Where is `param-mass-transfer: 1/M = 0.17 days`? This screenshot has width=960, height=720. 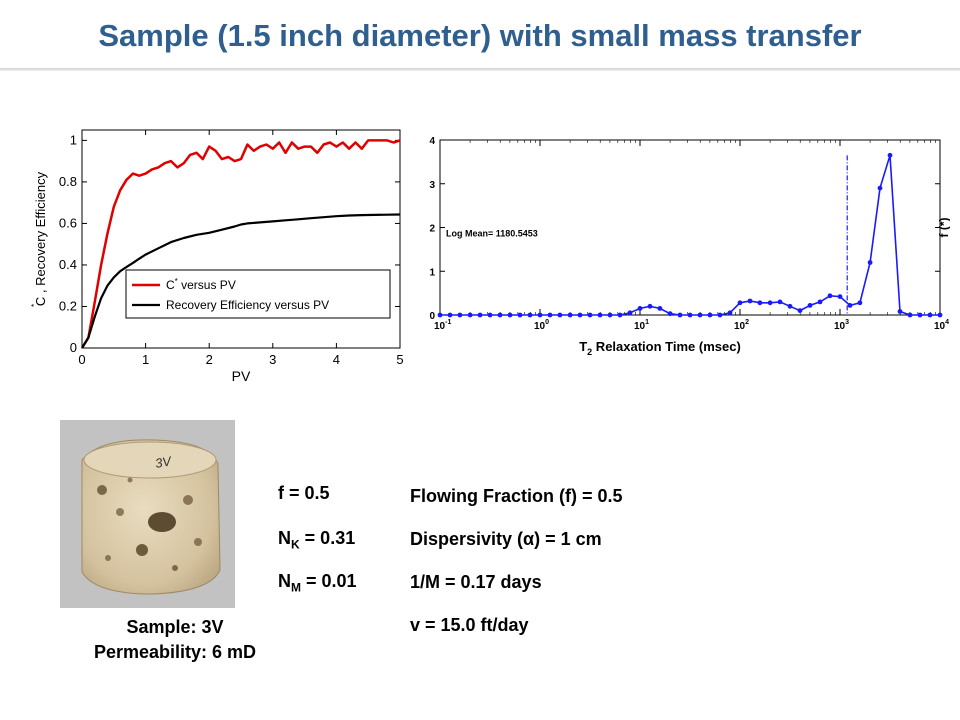 param-mass-transfer: 1/M = 0.17 days is located at coordinates (476, 582).